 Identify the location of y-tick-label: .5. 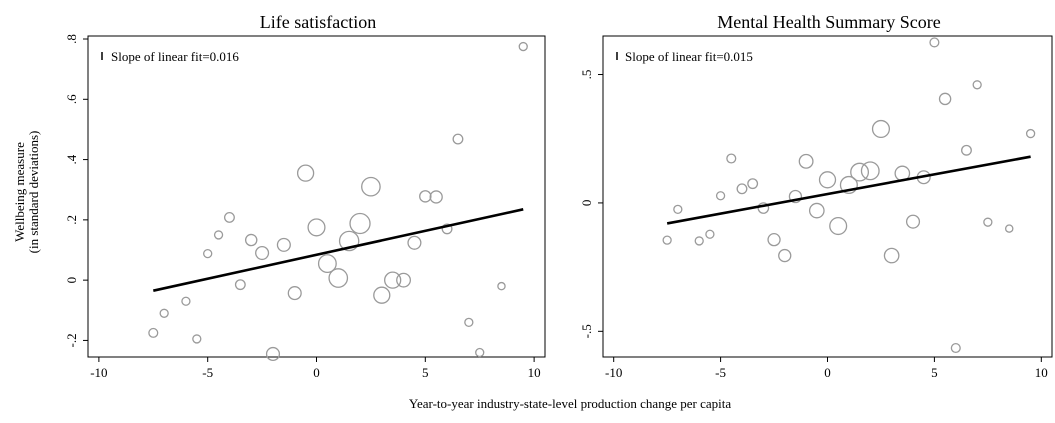
(586, 75).